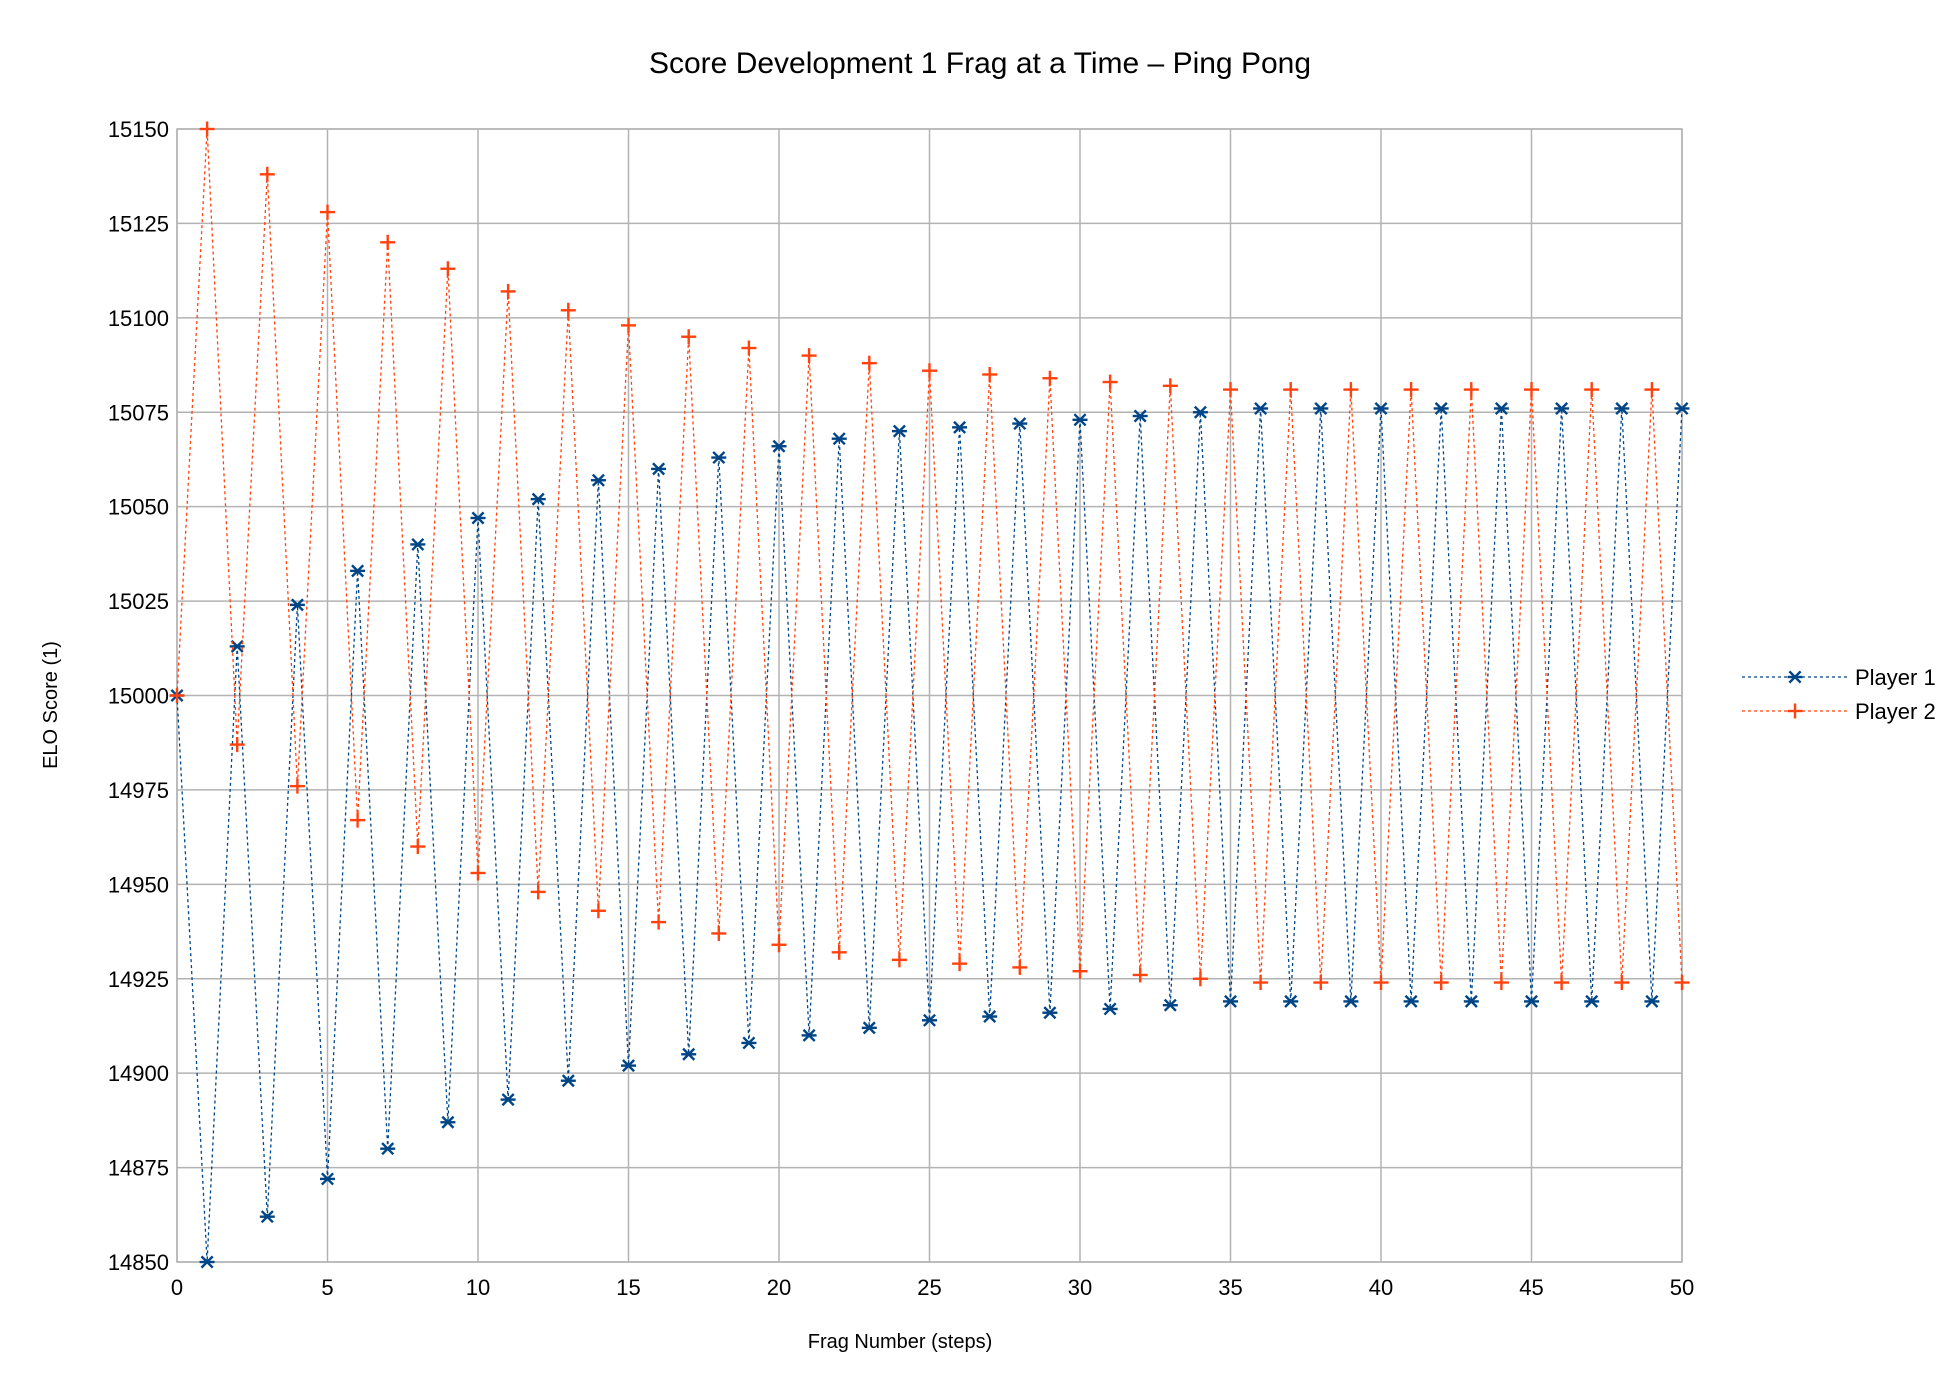  What do you see at coordinates (138, 601) in the screenshot?
I see `y-tick-label: 15025` at bounding box center [138, 601].